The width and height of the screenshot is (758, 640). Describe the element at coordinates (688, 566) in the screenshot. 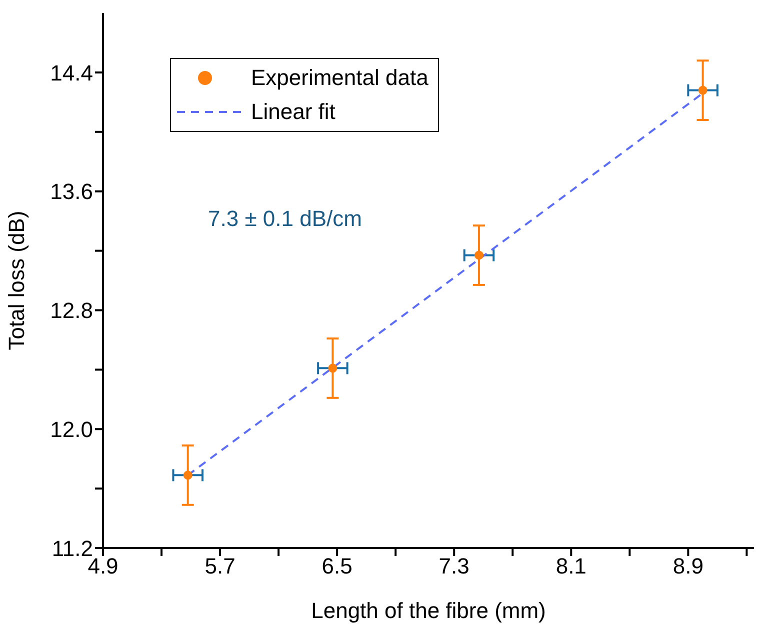

I see `x-tick-label: 8.9` at that location.